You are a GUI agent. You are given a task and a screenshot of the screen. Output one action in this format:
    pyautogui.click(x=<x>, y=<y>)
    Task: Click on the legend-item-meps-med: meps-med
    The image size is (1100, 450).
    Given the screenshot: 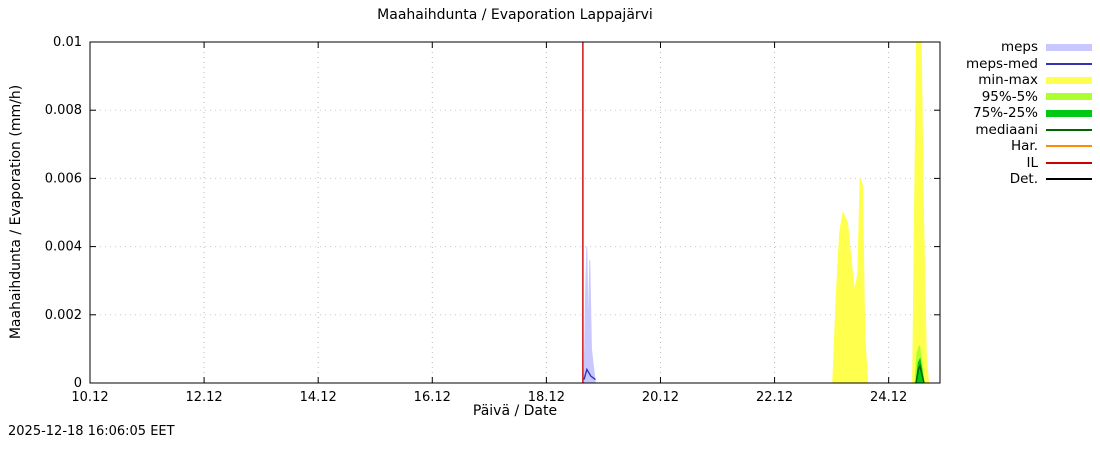 What is the action you would take?
    pyautogui.click(x=1029, y=64)
    